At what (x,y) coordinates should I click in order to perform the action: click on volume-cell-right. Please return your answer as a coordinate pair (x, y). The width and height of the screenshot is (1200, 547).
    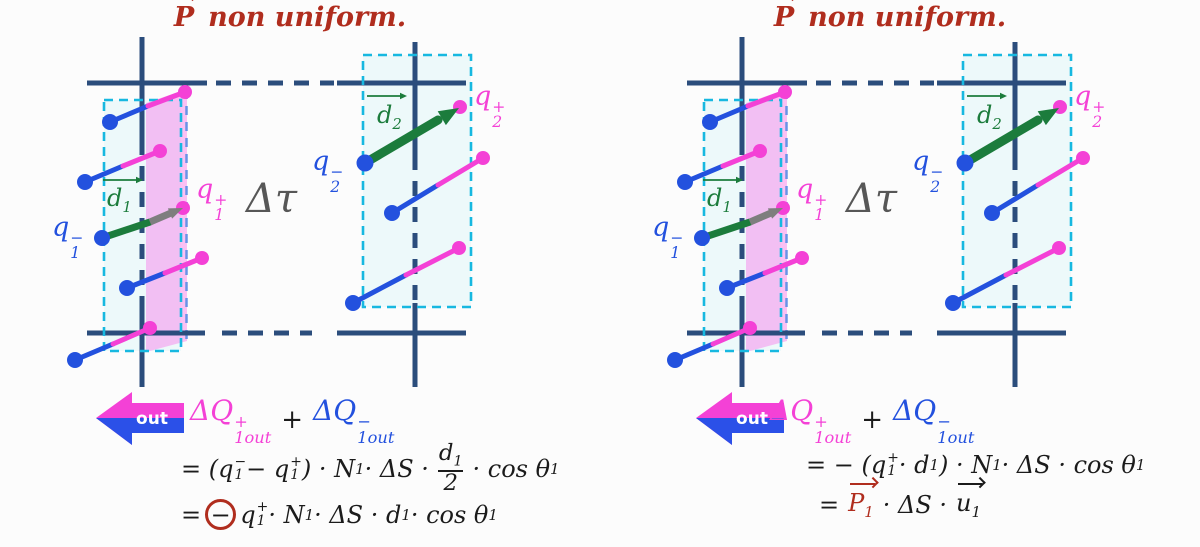
    Looking at the image, I should click on (417, 181).